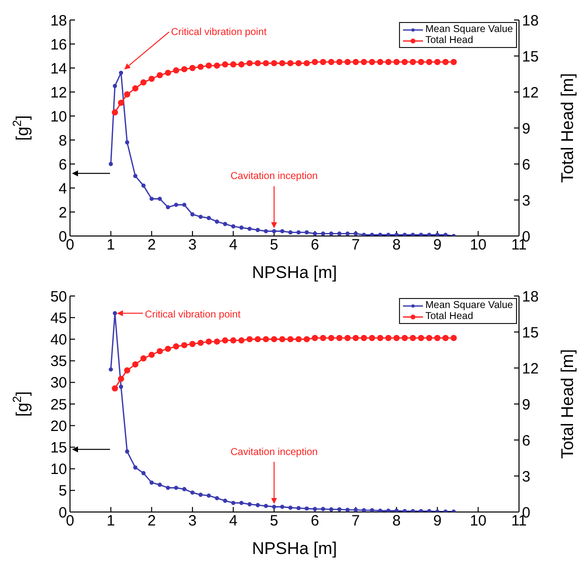 This screenshot has width=587, height=570. What do you see at coordinates (58, 361) in the screenshot?
I see `y-tick-label: 35` at bounding box center [58, 361].